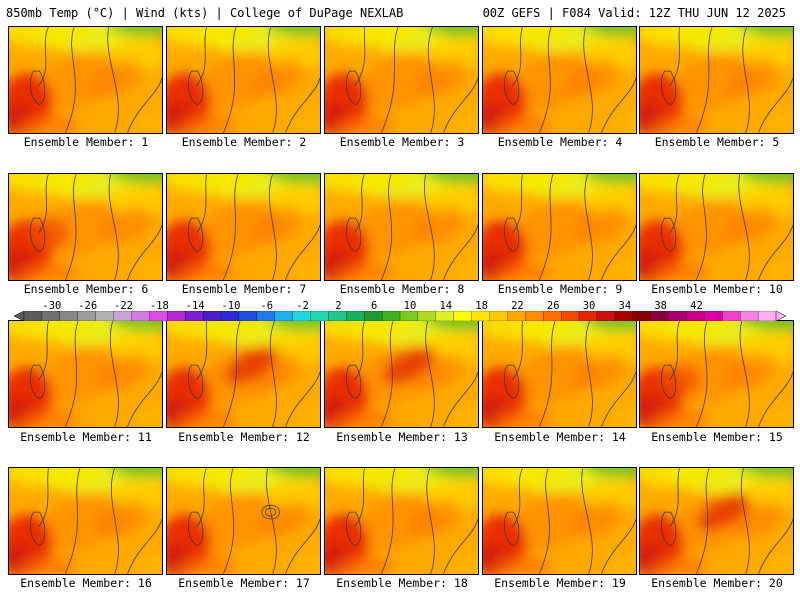 The width and height of the screenshot is (800, 600). Describe the element at coordinates (410, 306) in the screenshot. I see `colorbar-tick-label: 10` at that location.